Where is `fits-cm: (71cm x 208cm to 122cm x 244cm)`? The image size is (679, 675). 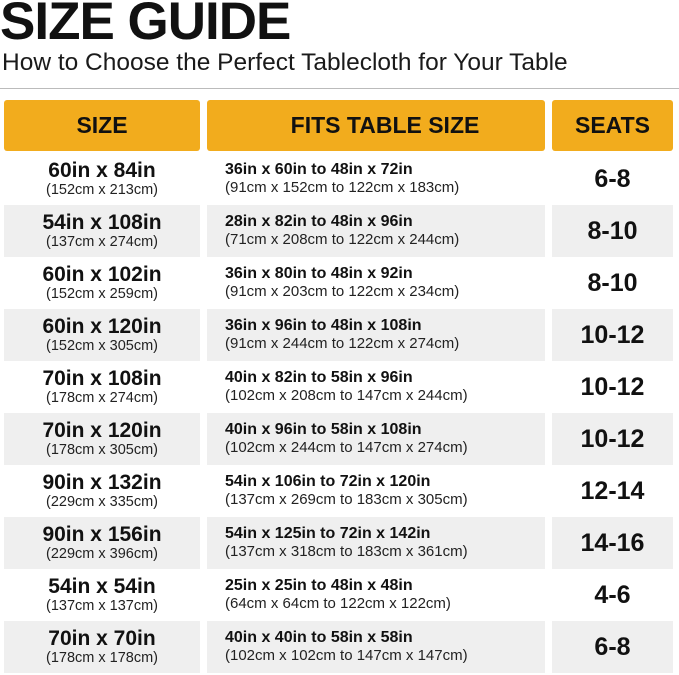 fits-cm: (71cm x 208cm to 122cm x 244cm) is located at coordinates (342, 239).